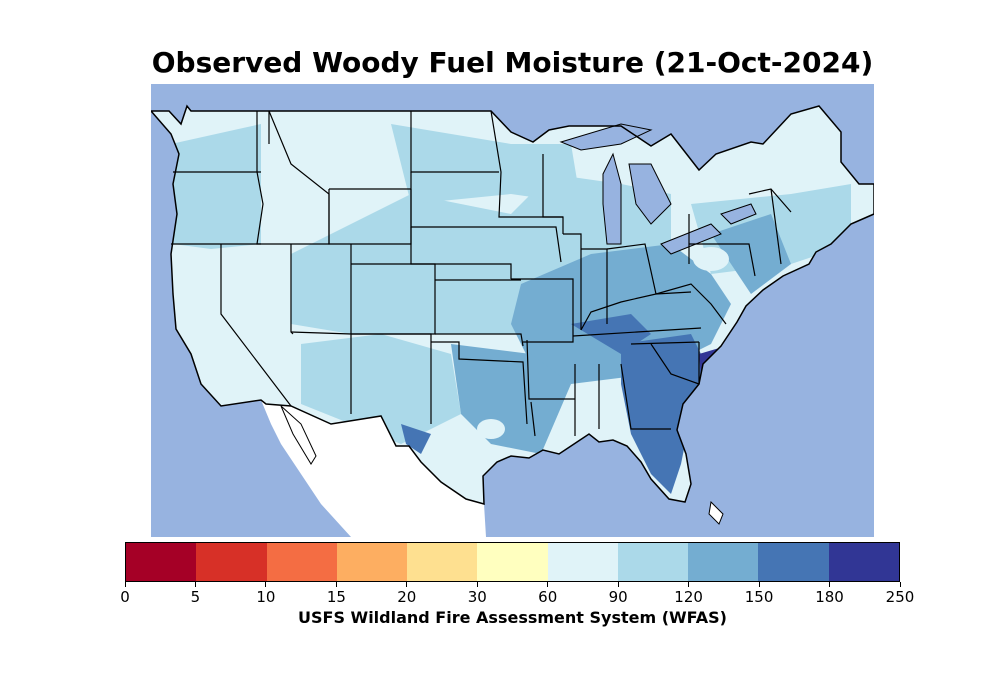 The width and height of the screenshot is (1000, 700). Describe the element at coordinates (512, 97) in the screenshot. I see `canada-land` at that location.